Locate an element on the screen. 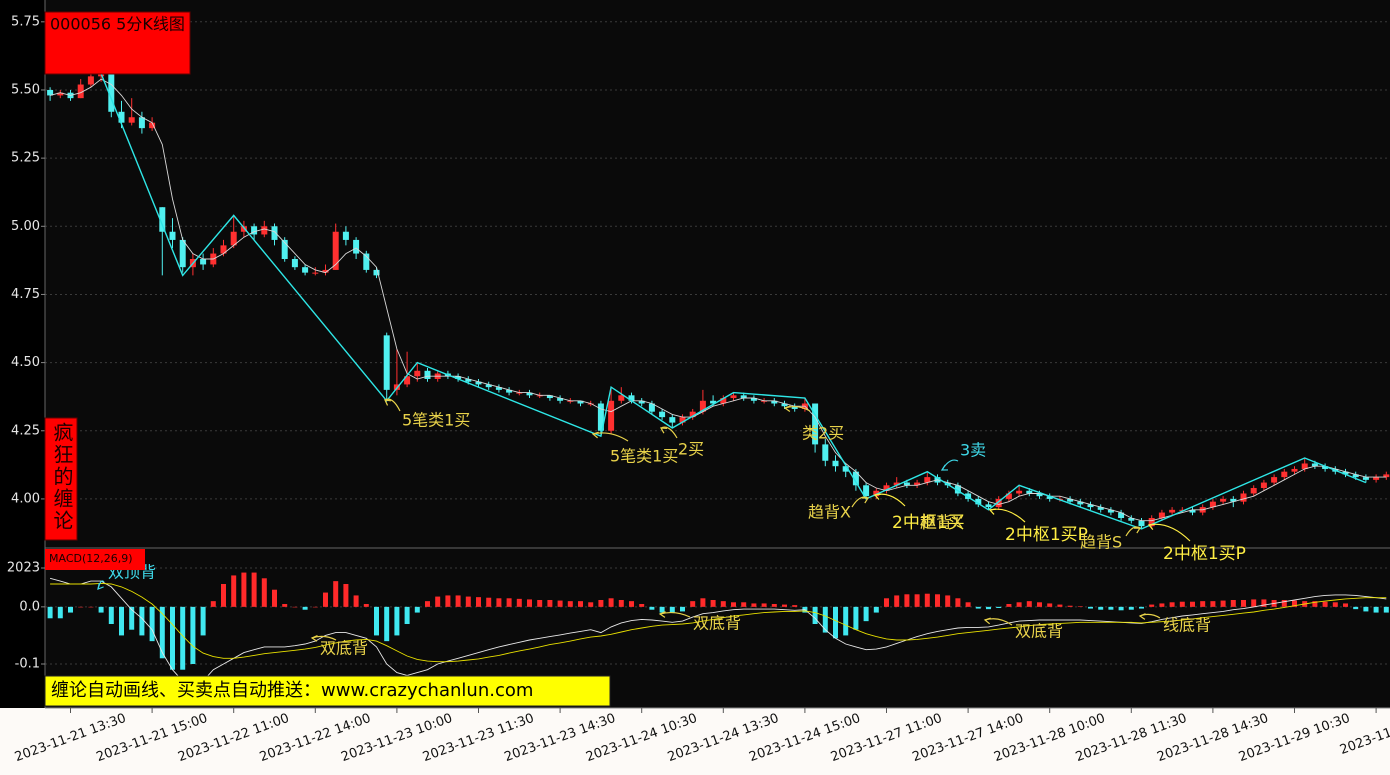 This screenshot has width=1390, height=775. y-tick-label: 0.0 is located at coordinates (29, 606).